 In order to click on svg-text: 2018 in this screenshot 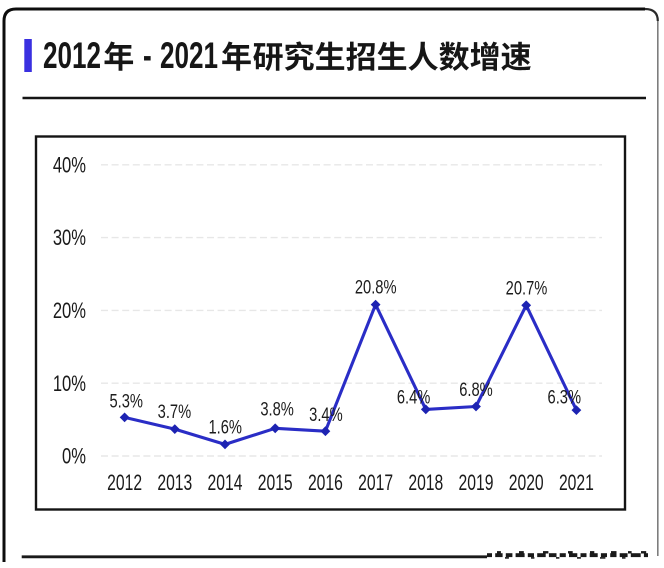, I will do `click(425, 484)`.